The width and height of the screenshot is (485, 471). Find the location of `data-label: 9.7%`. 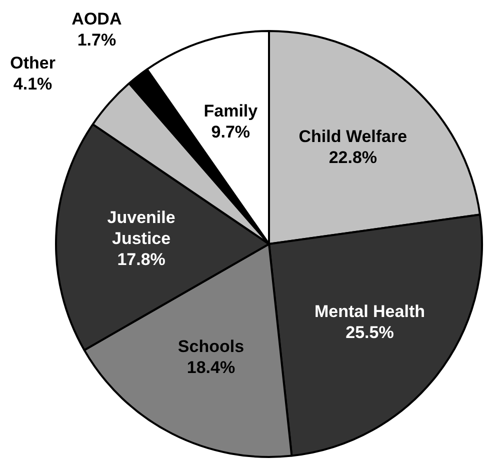

data-label: 9.7% is located at coordinates (230, 132).